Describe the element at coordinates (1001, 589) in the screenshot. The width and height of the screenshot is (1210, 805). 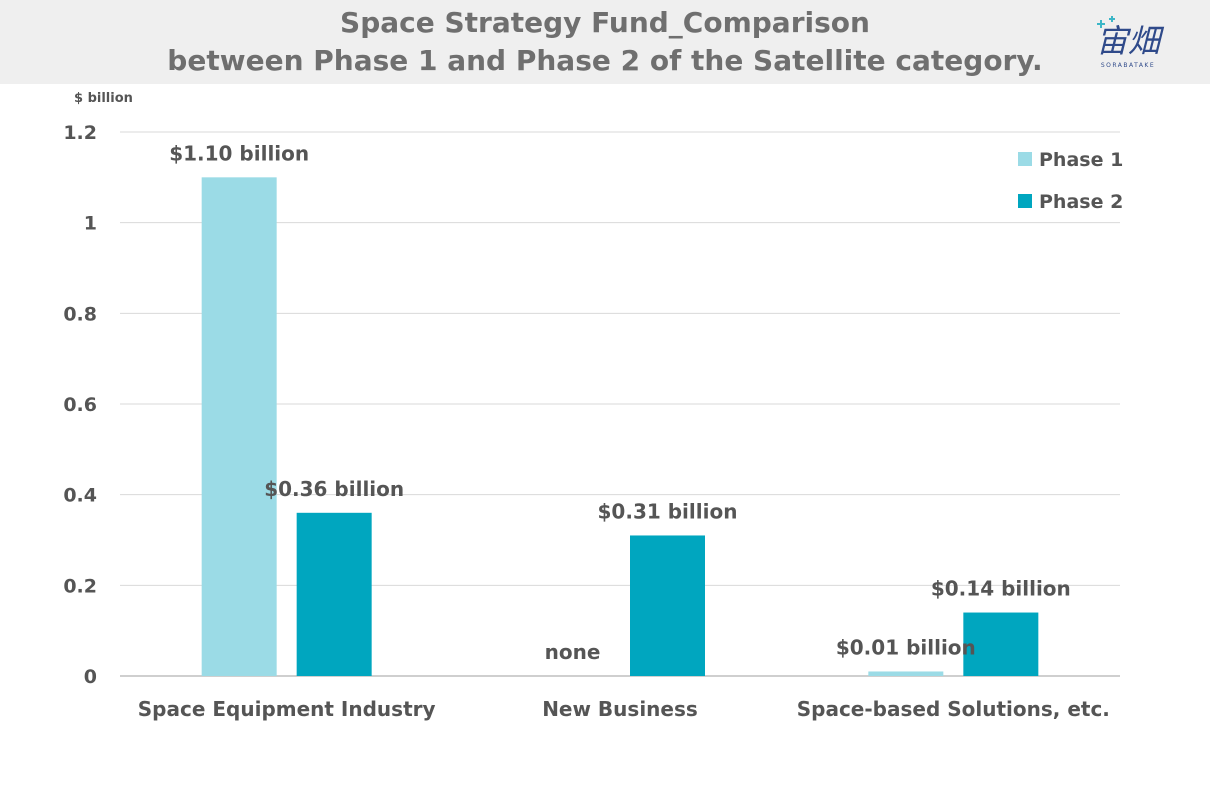
I see `data-label: $0.14 billion` at that location.